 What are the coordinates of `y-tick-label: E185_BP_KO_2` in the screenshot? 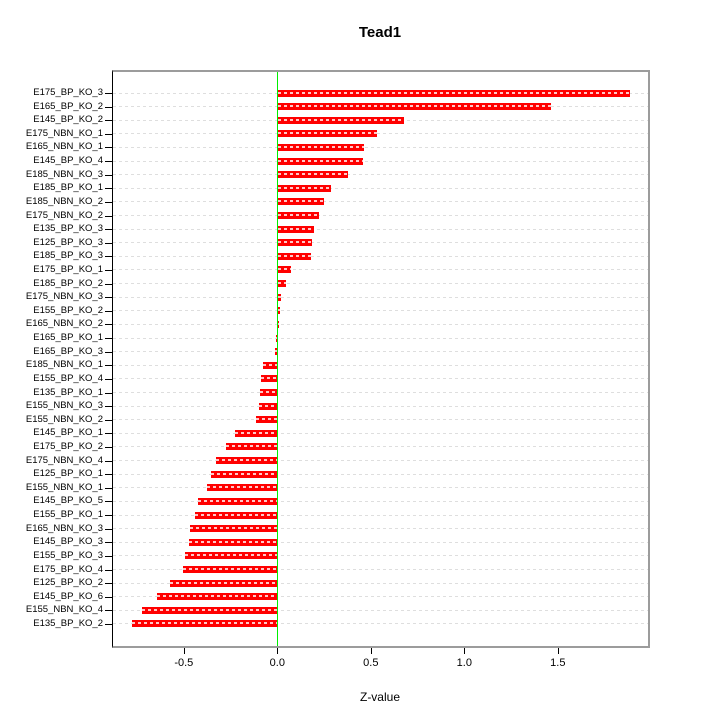 It's located at (68, 283).